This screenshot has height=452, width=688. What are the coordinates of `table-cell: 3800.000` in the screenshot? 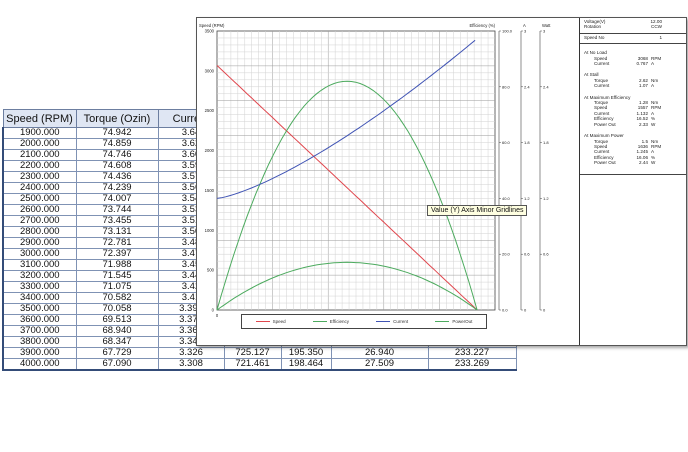 It's located at (39, 342).